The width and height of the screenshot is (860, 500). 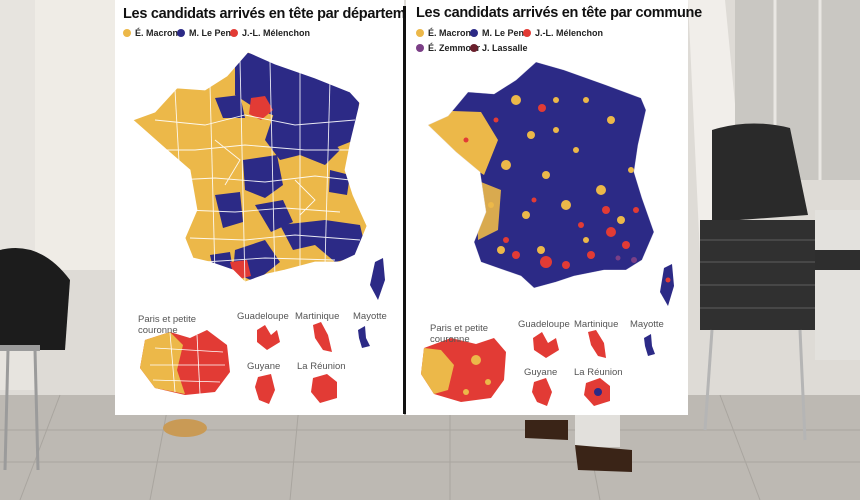 What do you see at coordinates (541, 175) in the screenshot?
I see `metropole-communes` at bounding box center [541, 175].